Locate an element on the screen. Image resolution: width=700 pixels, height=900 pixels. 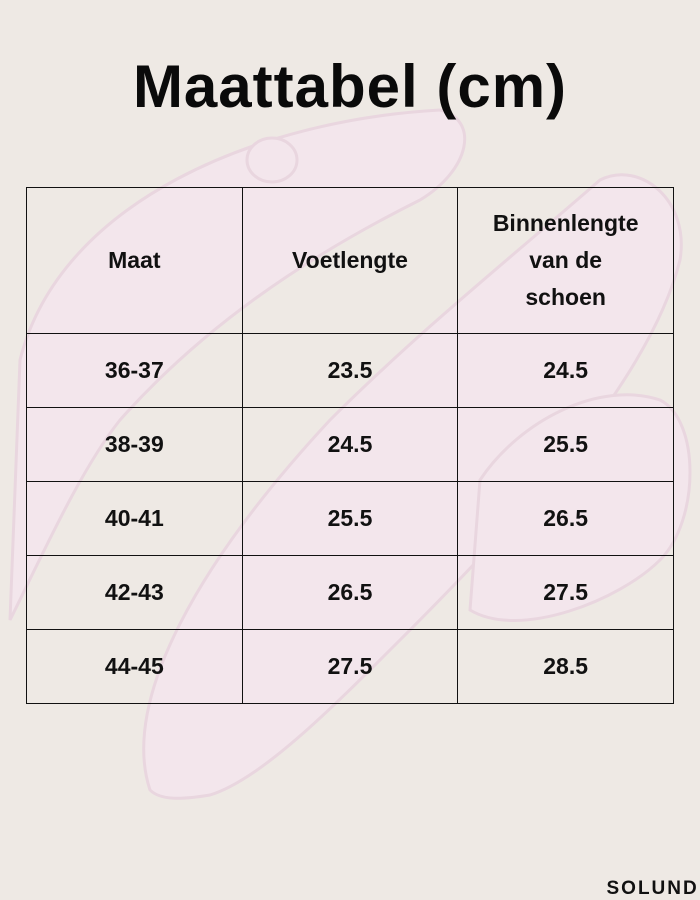
column-header-text: Voetlengte is located at coordinates (350, 260).